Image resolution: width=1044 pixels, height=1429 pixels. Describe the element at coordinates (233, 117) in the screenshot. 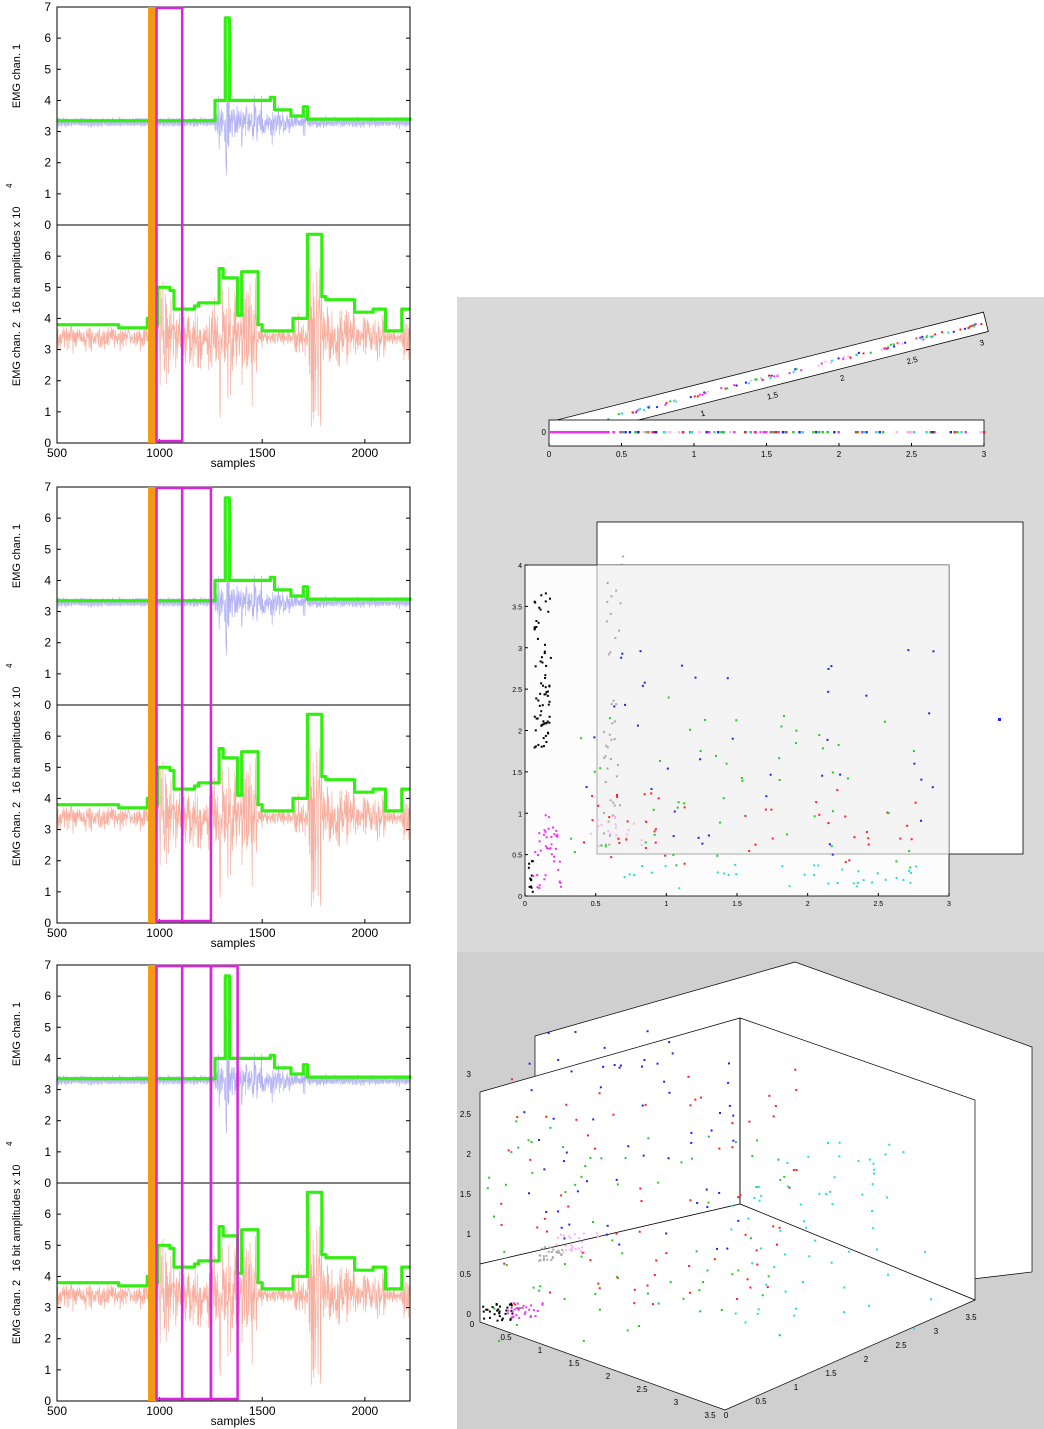

I see `chan1-raw-signal` at that location.